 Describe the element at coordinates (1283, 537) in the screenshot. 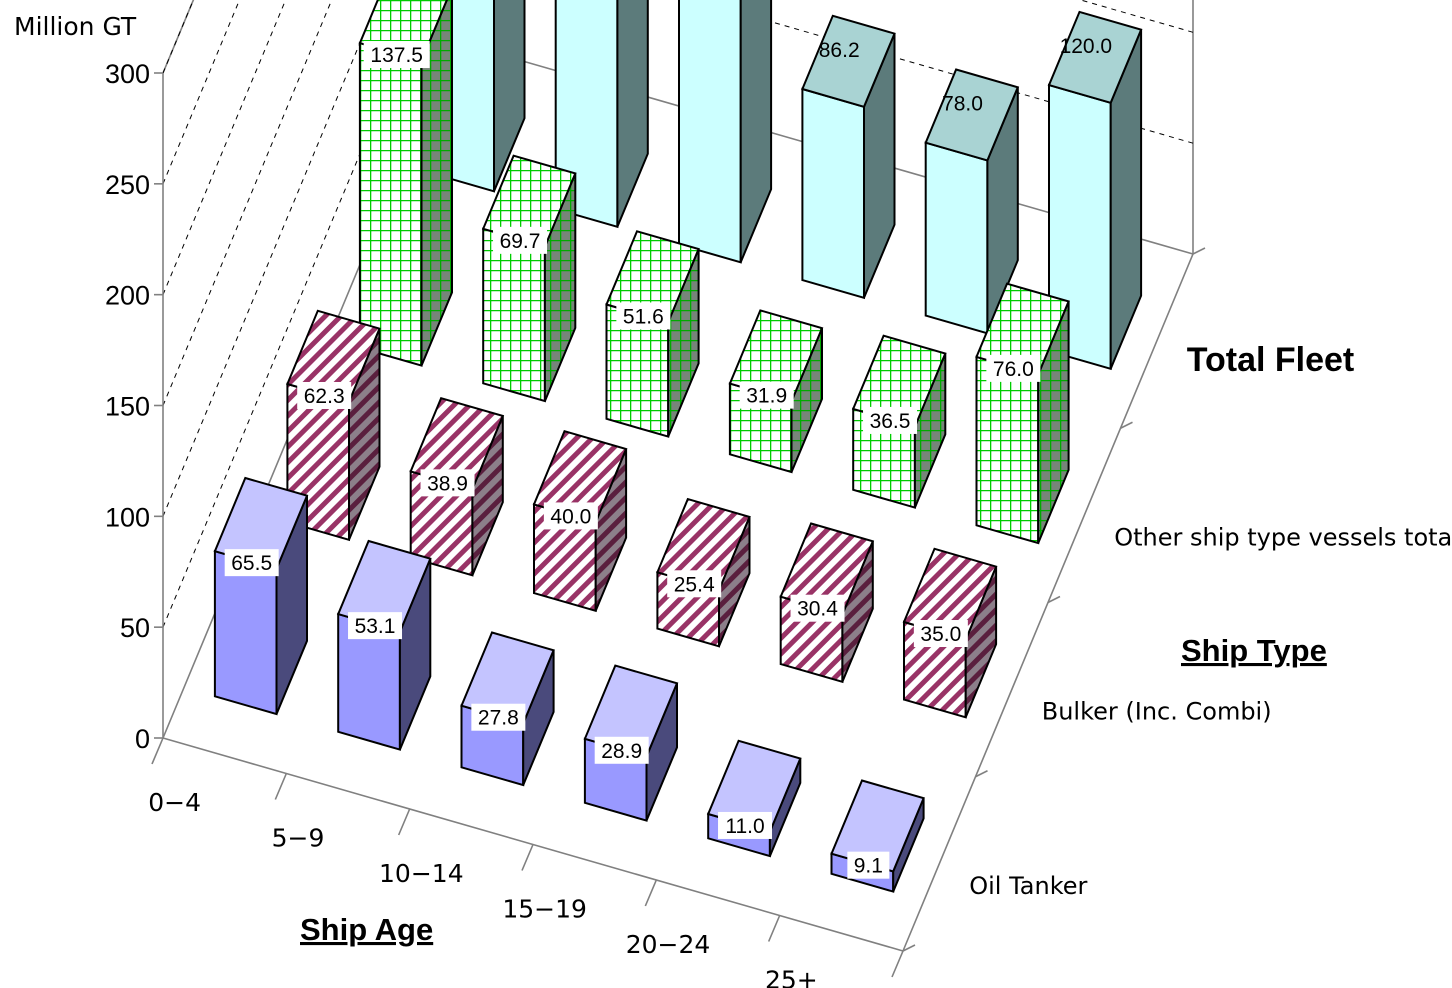

I see `series-label: Other ship type vessels total` at that location.